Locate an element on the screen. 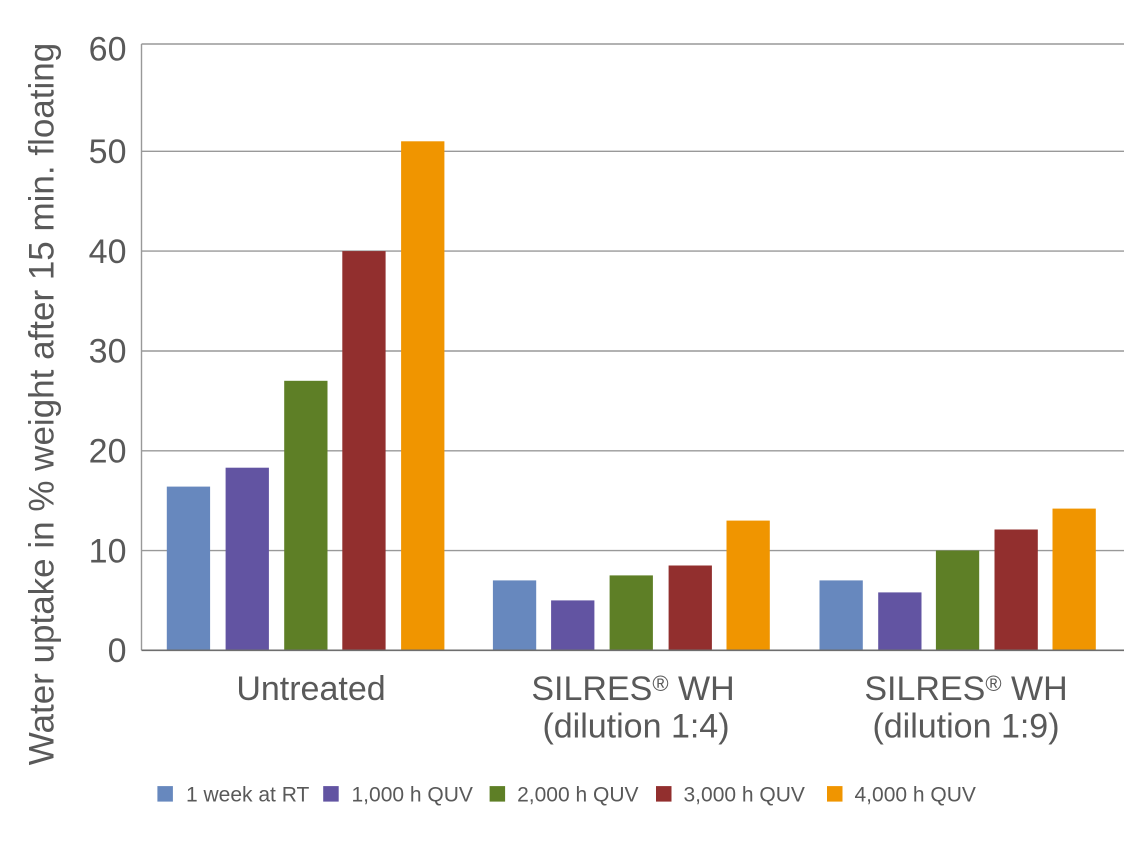 The width and height of the screenshot is (1140, 855). svg-text: Untreated is located at coordinates (310, 689).